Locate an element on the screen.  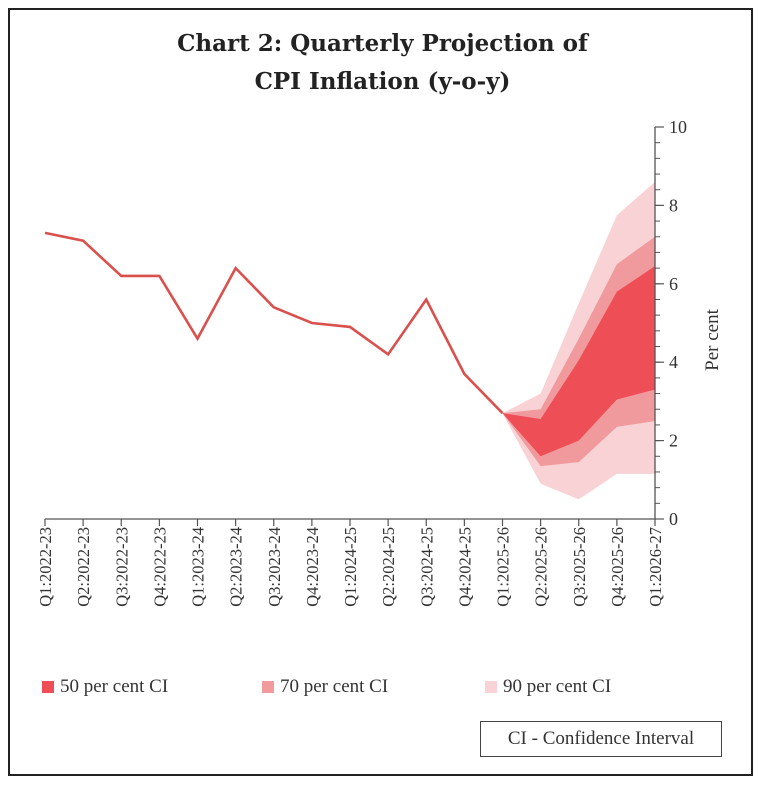
x-tick-label: Q3:2024-25 is located at coordinates (426, 567).